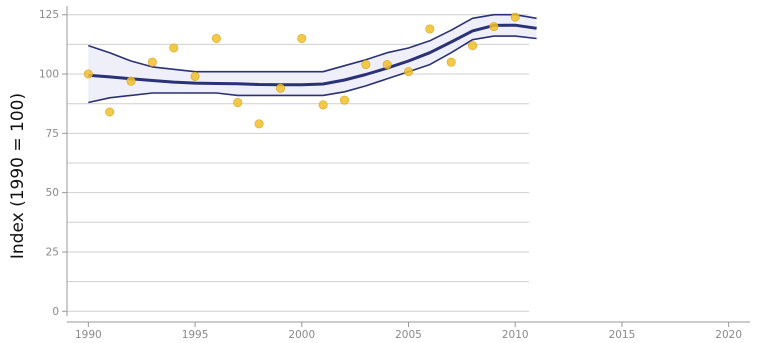 This screenshot has height=343, width=759. What do you see at coordinates (52, 134) in the screenshot?
I see `y-tick-label: 75` at bounding box center [52, 134].